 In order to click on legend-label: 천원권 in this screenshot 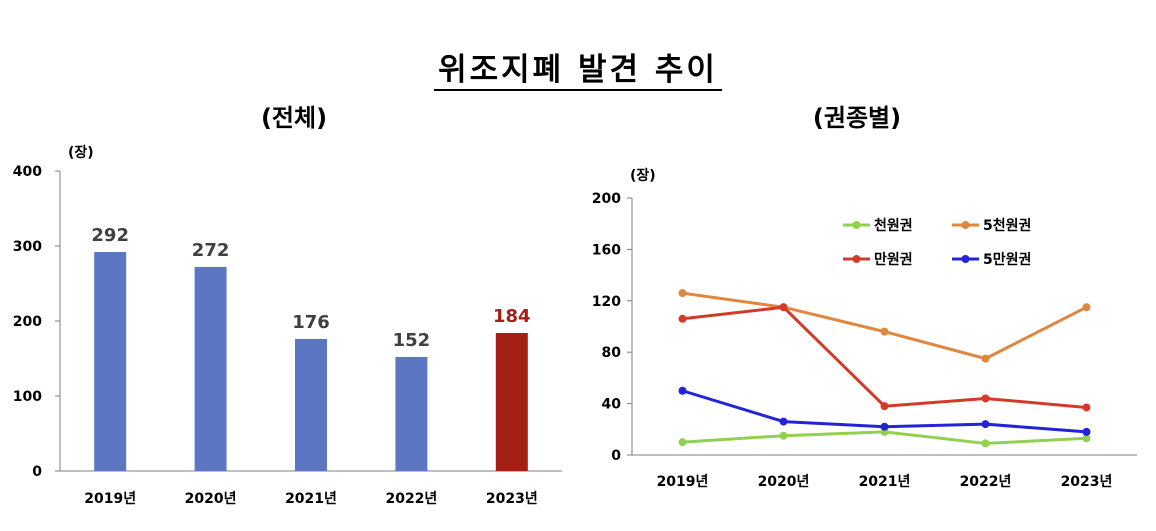, I will do `click(893, 226)`.